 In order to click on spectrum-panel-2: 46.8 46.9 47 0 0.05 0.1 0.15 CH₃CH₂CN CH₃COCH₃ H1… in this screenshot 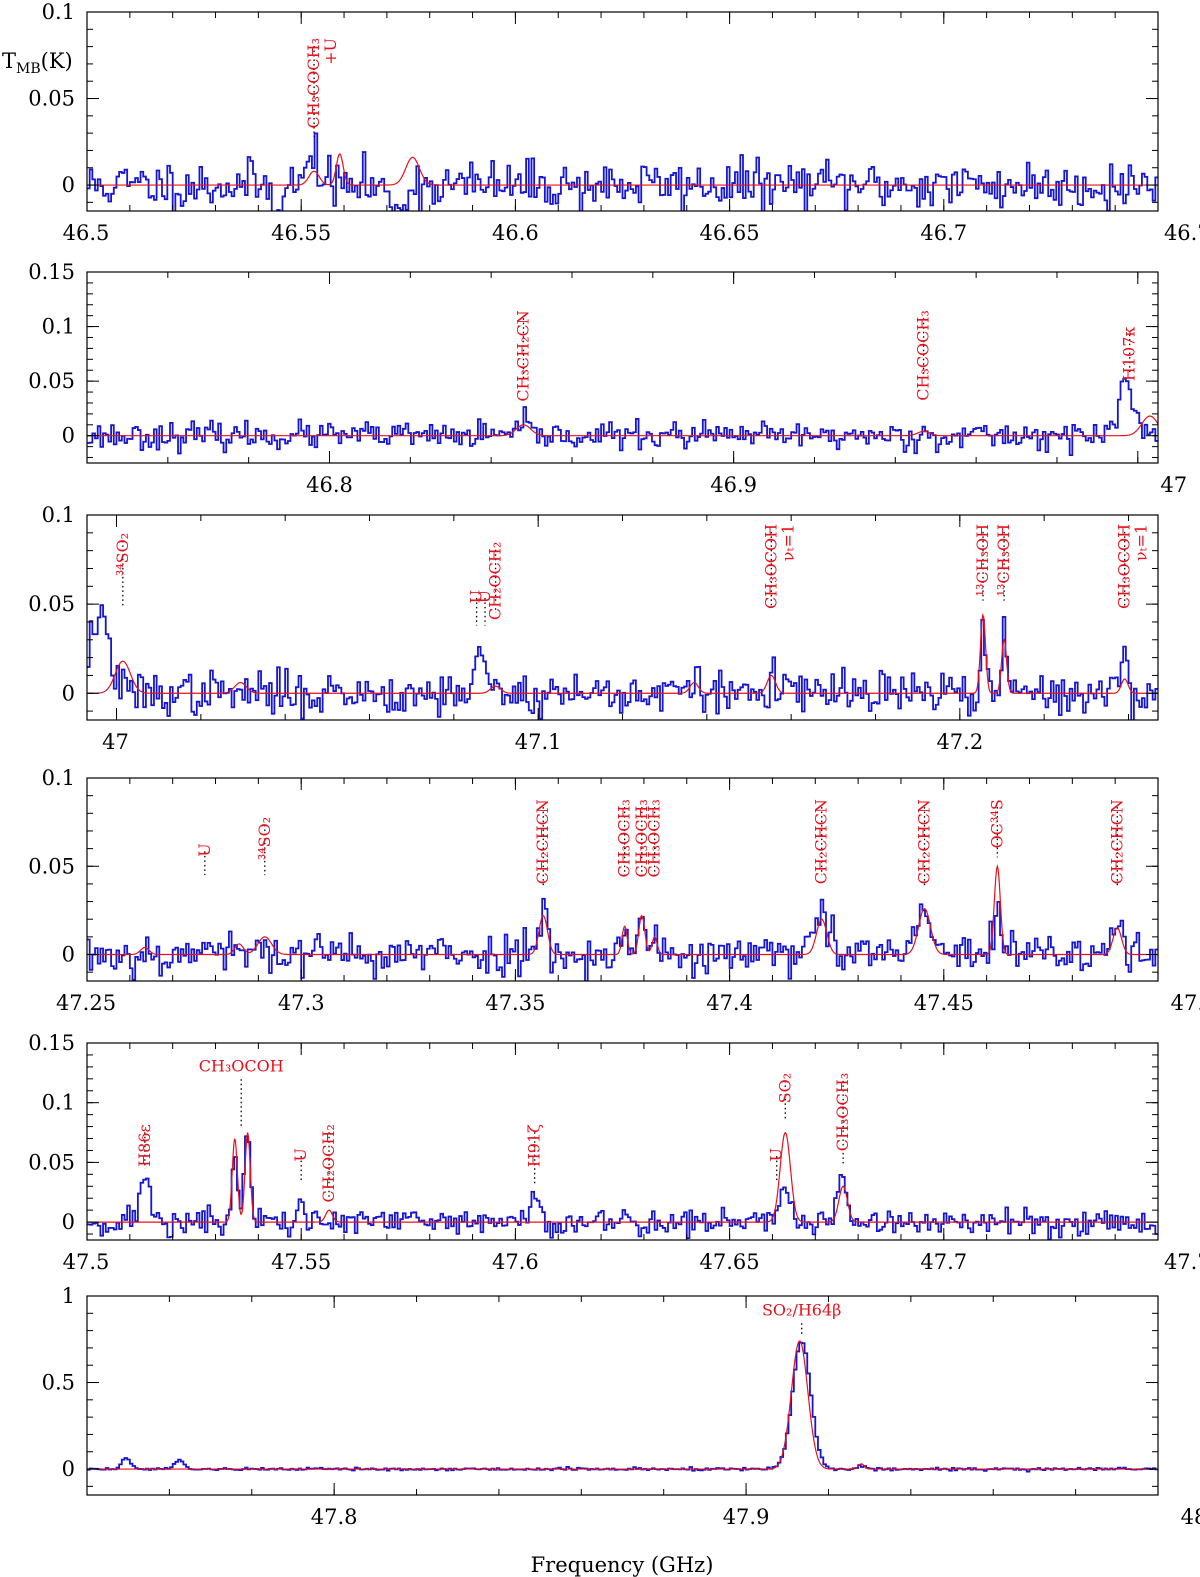, I will do `click(607, 378)`.